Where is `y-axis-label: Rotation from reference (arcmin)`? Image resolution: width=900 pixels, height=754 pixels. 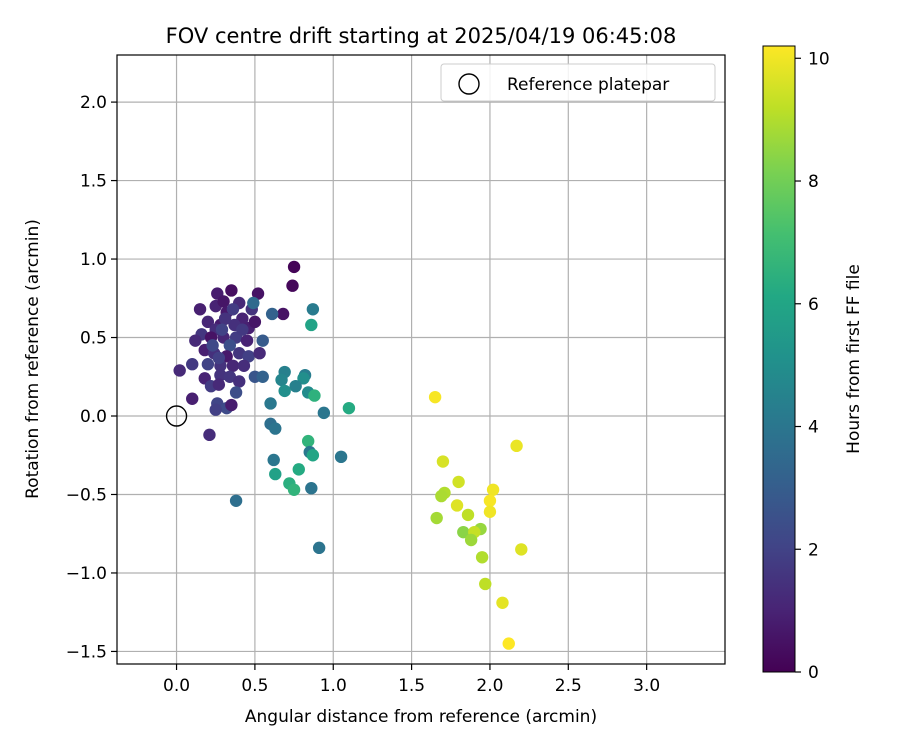
y-axis-label: Rotation from reference (arcmin) is located at coordinates (33, 359).